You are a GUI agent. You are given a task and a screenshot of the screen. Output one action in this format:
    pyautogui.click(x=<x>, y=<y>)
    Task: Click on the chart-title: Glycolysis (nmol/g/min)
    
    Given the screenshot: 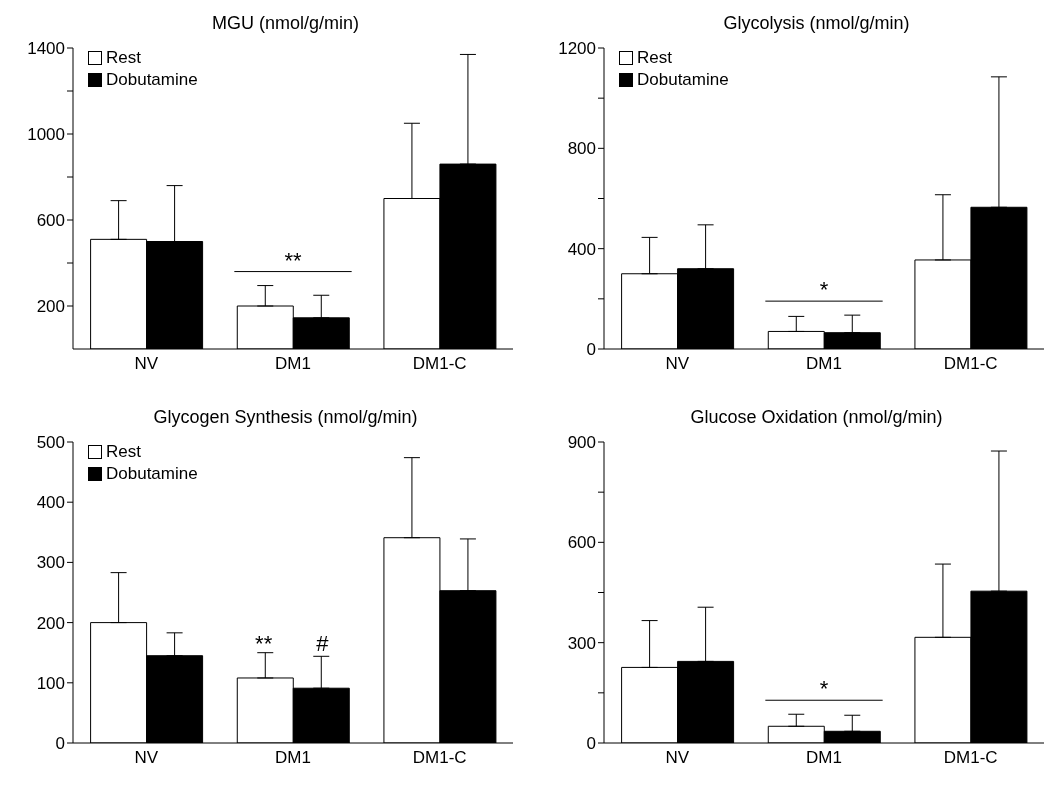 What is the action you would take?
    pyautogui.click(x=816, y=23)
    